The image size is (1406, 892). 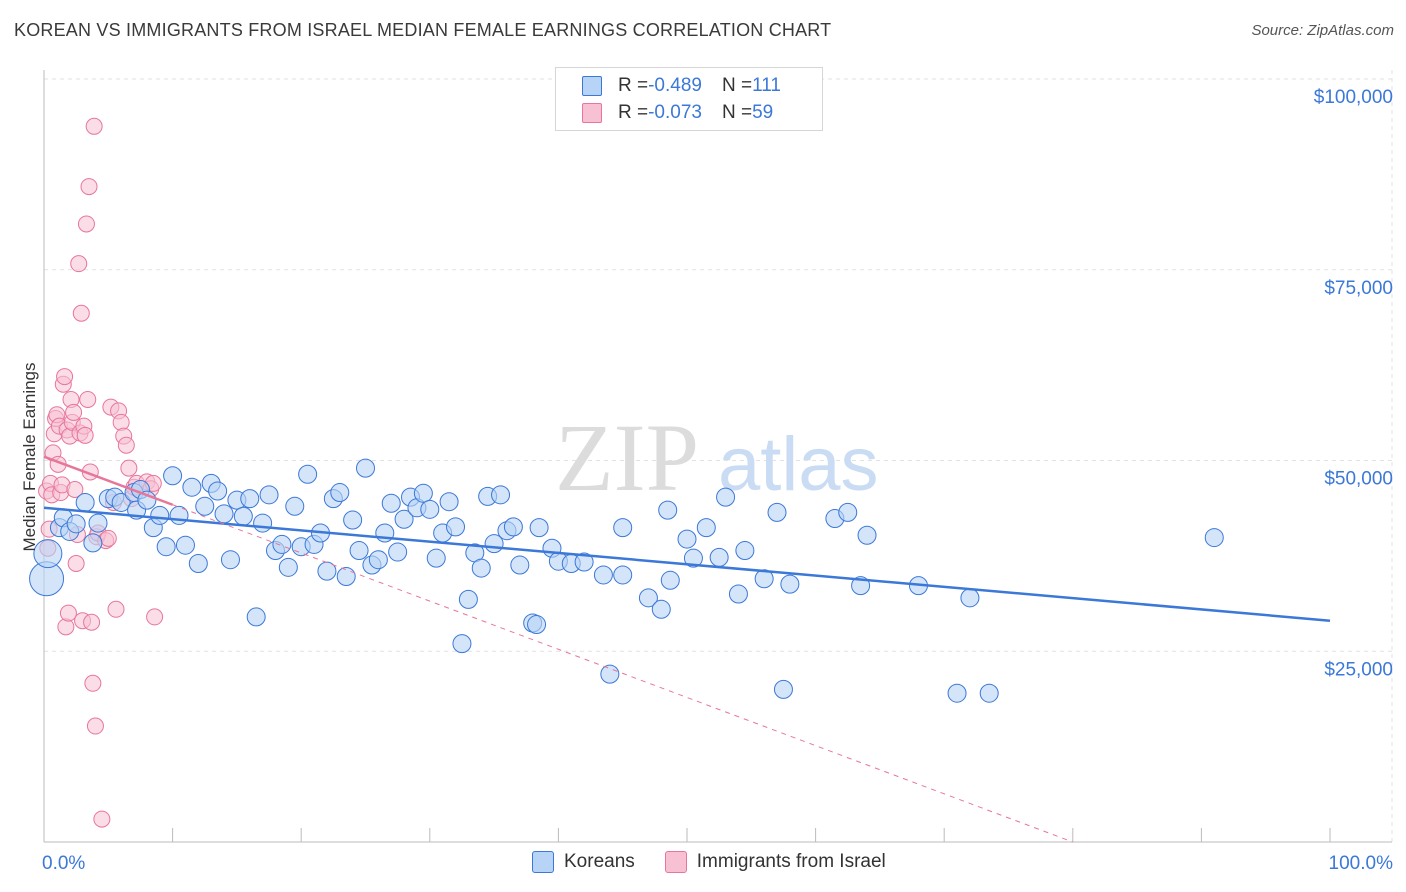 What do you see at coordinates (108, 480) in the screenshot?
I see `trend-line-israel` at bounding box center [108, 480].